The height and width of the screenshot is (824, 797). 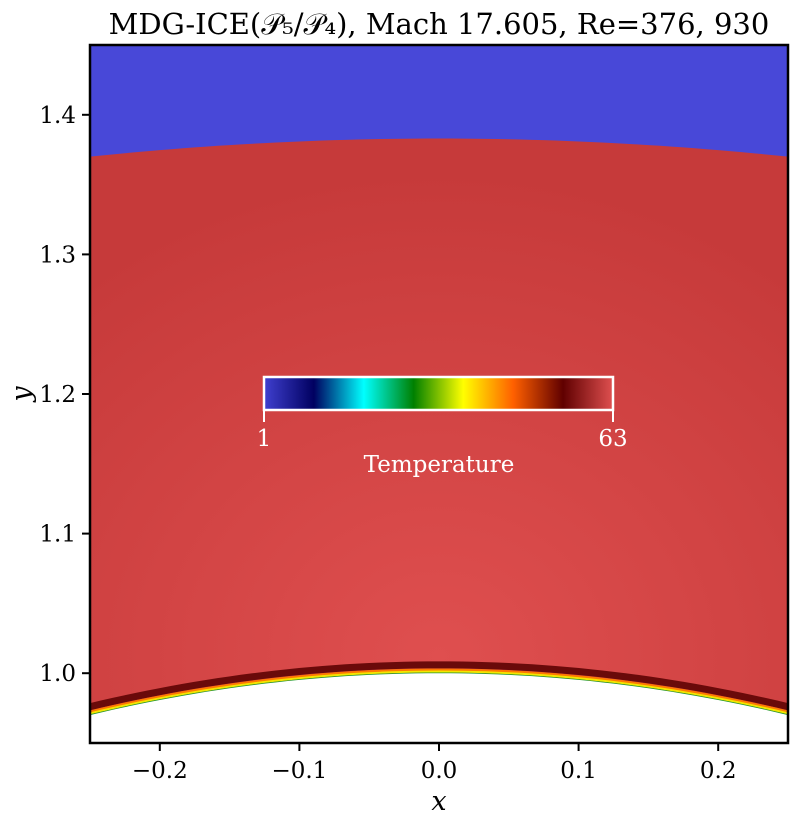 I want to click on x-axis-label: x, so click(x=438, y=801).